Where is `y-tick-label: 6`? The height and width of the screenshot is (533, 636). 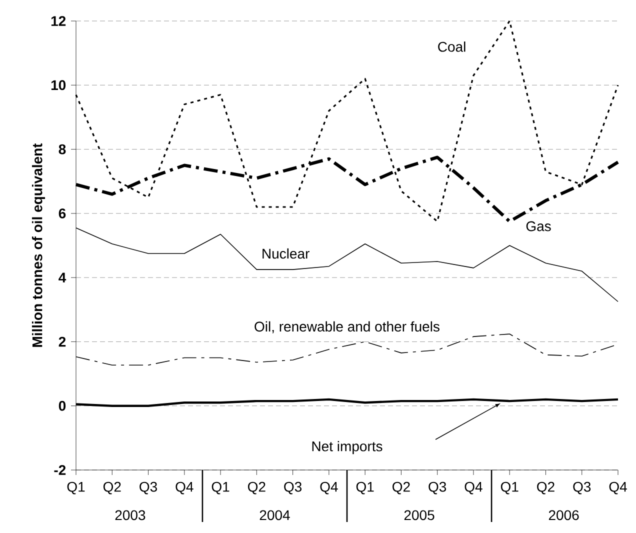
y-tick-label: 6 is located at coordinates (62, 213).